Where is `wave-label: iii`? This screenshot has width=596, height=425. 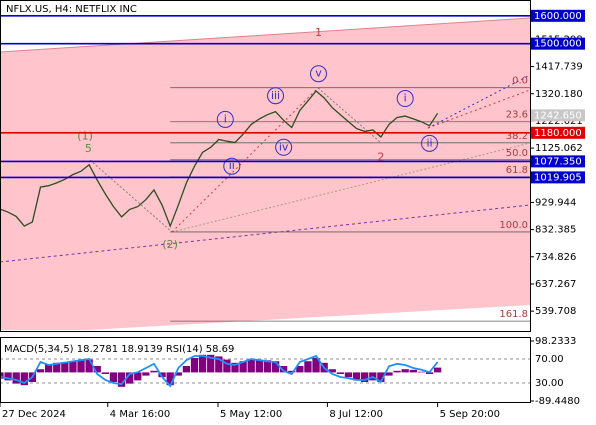 wave-label: iii is located at coordinates (275, 95).